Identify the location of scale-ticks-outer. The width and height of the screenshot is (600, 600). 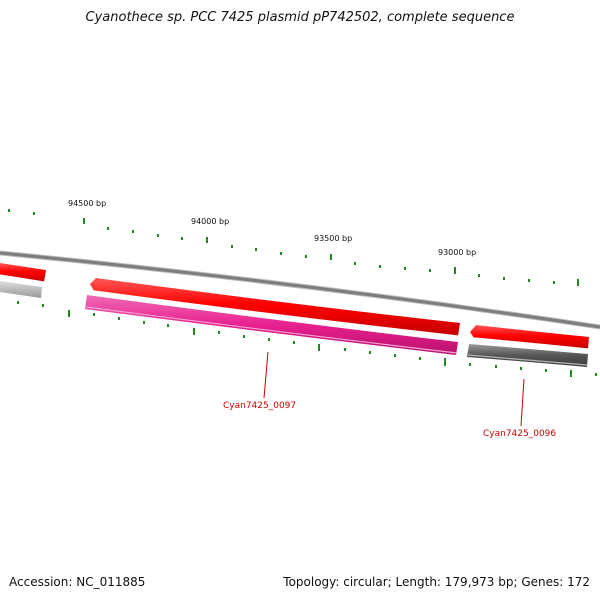
(293, 247).